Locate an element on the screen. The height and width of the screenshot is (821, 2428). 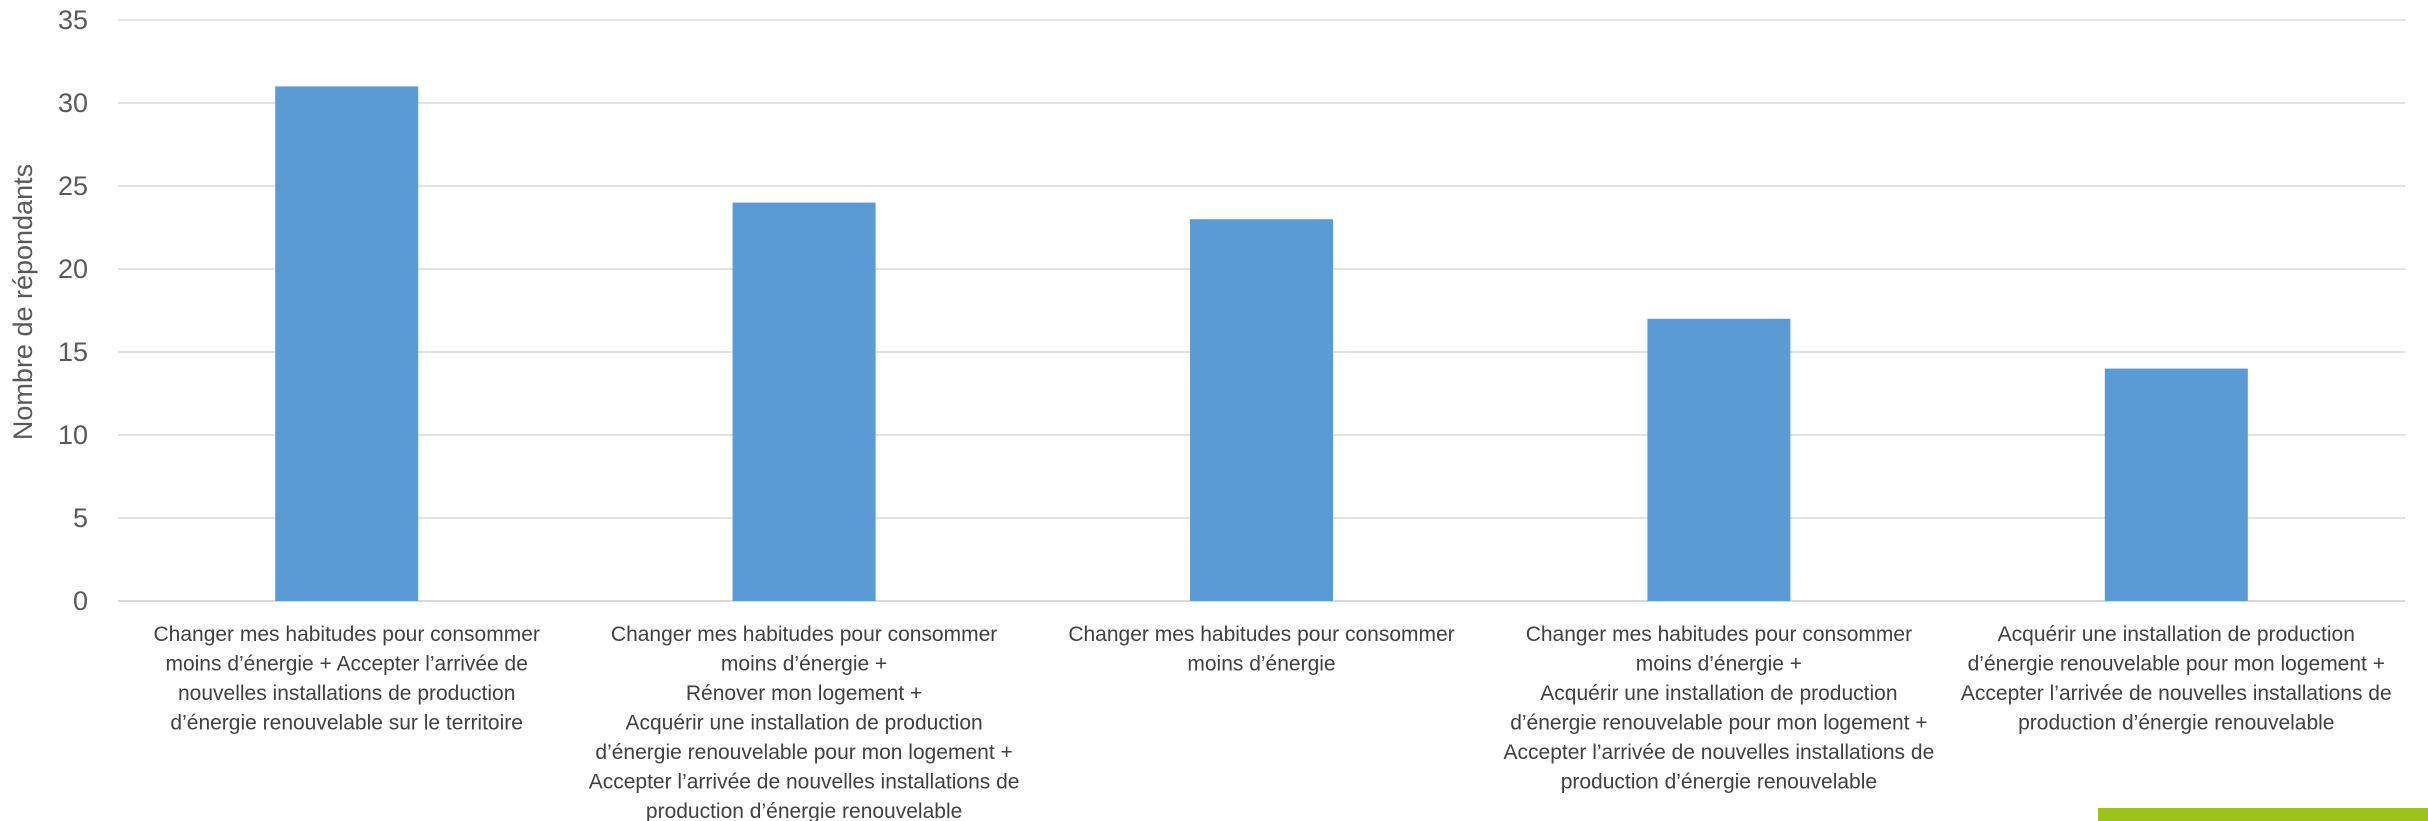
y-tick-label: 0 is located at coordinates (80, 601).